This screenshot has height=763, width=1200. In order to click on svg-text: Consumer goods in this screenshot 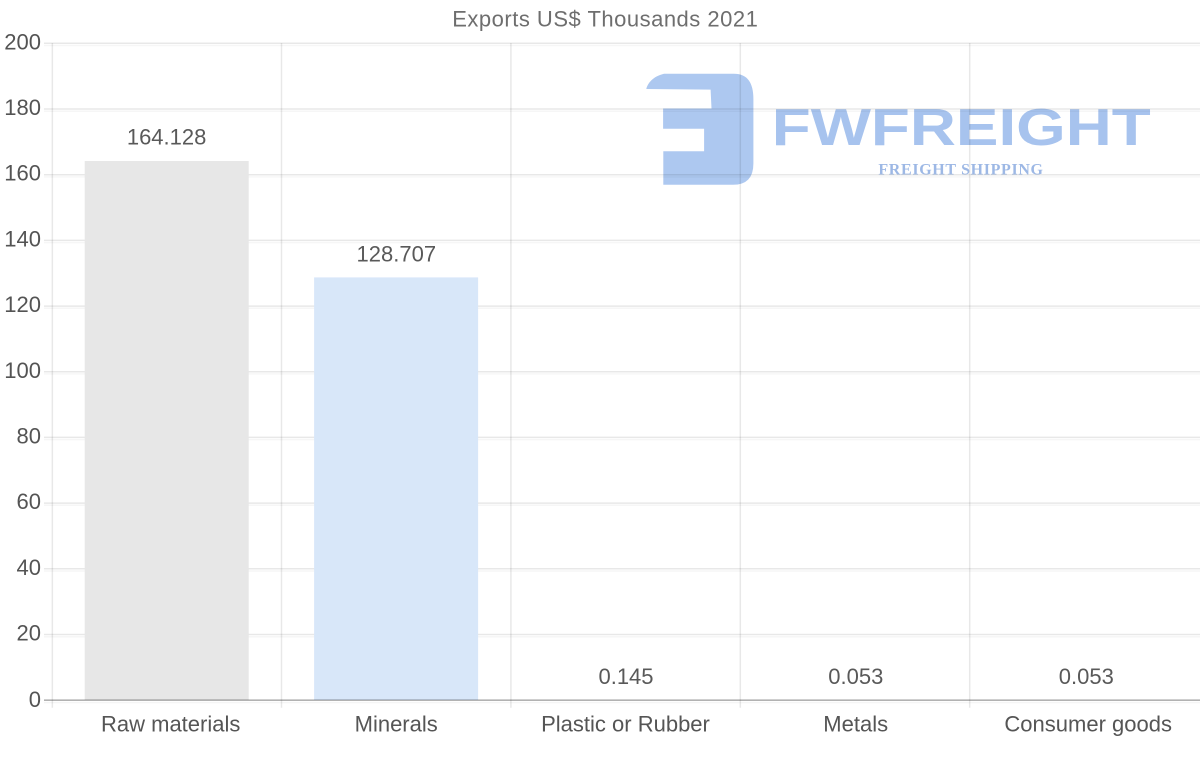, I will do `click(1088, 724)`.